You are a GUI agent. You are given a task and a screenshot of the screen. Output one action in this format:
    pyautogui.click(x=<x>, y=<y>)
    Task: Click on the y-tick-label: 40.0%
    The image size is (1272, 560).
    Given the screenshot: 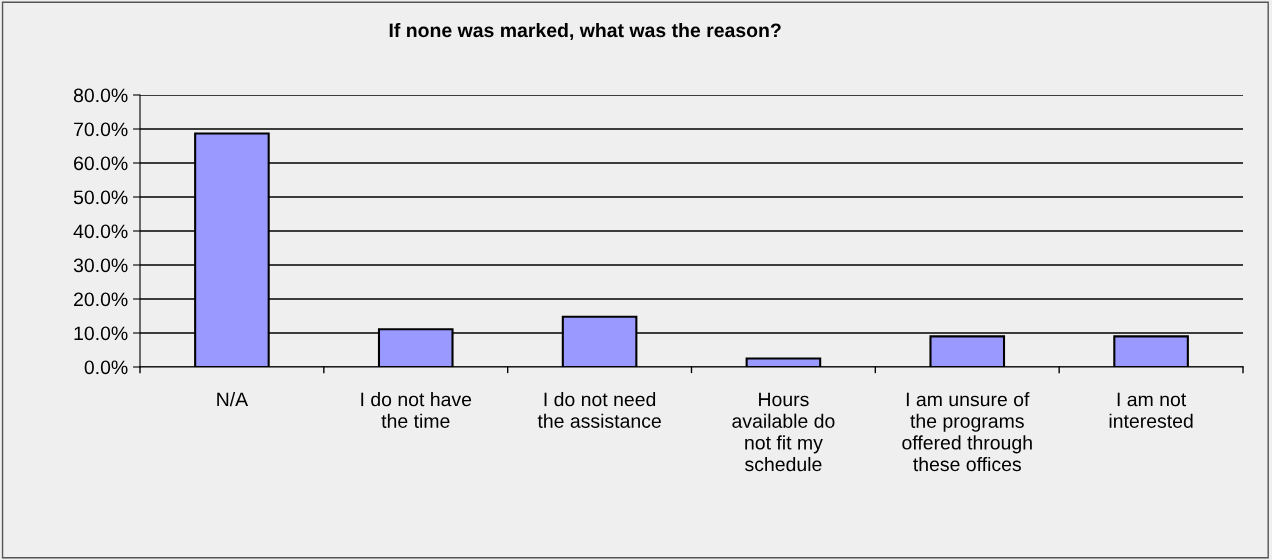 What is the action you would take?
    pyautogui.click(x=100, y=231)
    